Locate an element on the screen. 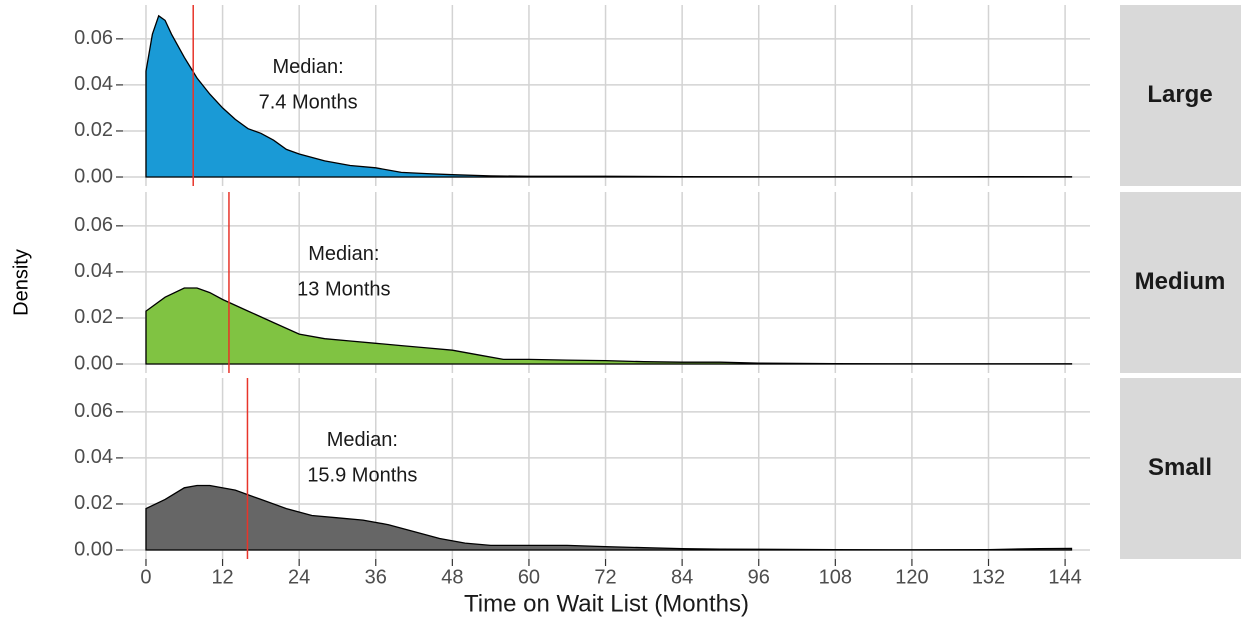 Image resolution: width=1241 pixels, height=619 pixels. x-tick-label: 12 is located at coordinates (222, 577).